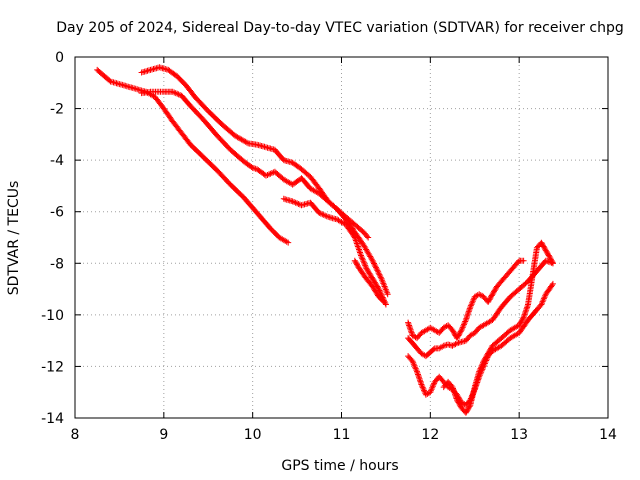 The height and width of the screenshot is (480, 640). What do you see at coordinates (57, 264) in the screenshot?
I see `y-tick-label: -8` at bounding box center [57, 264].